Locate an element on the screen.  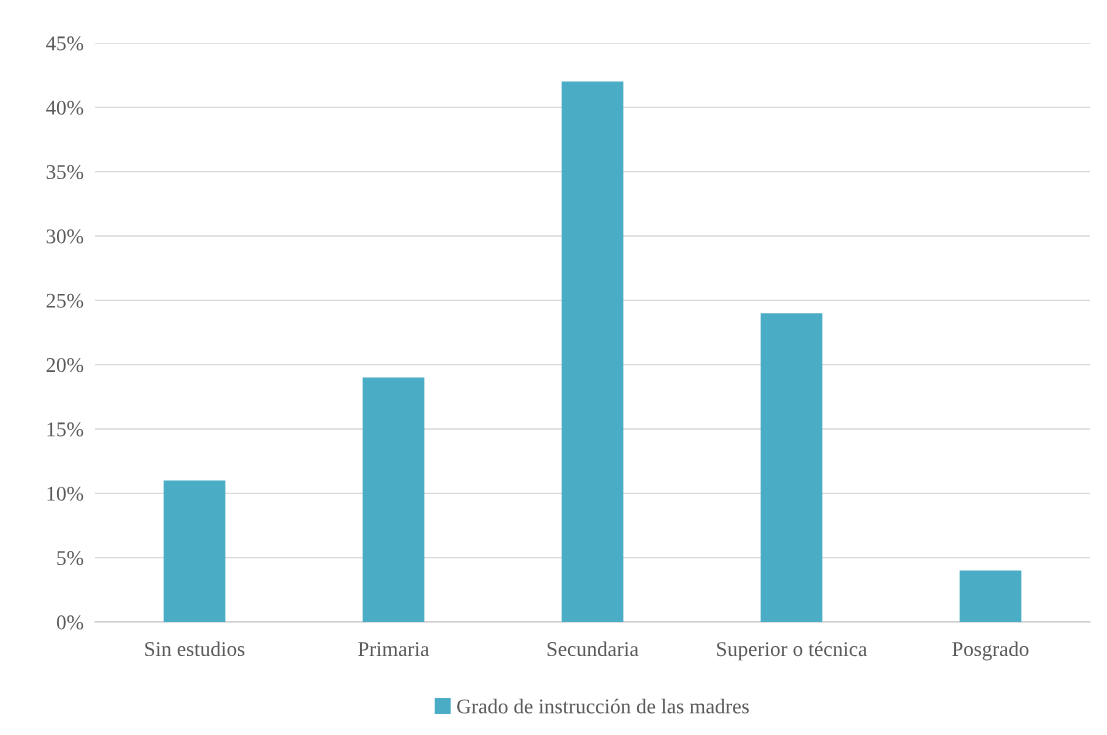
y-tick-label: 40% is located at coordinates (65, 107).